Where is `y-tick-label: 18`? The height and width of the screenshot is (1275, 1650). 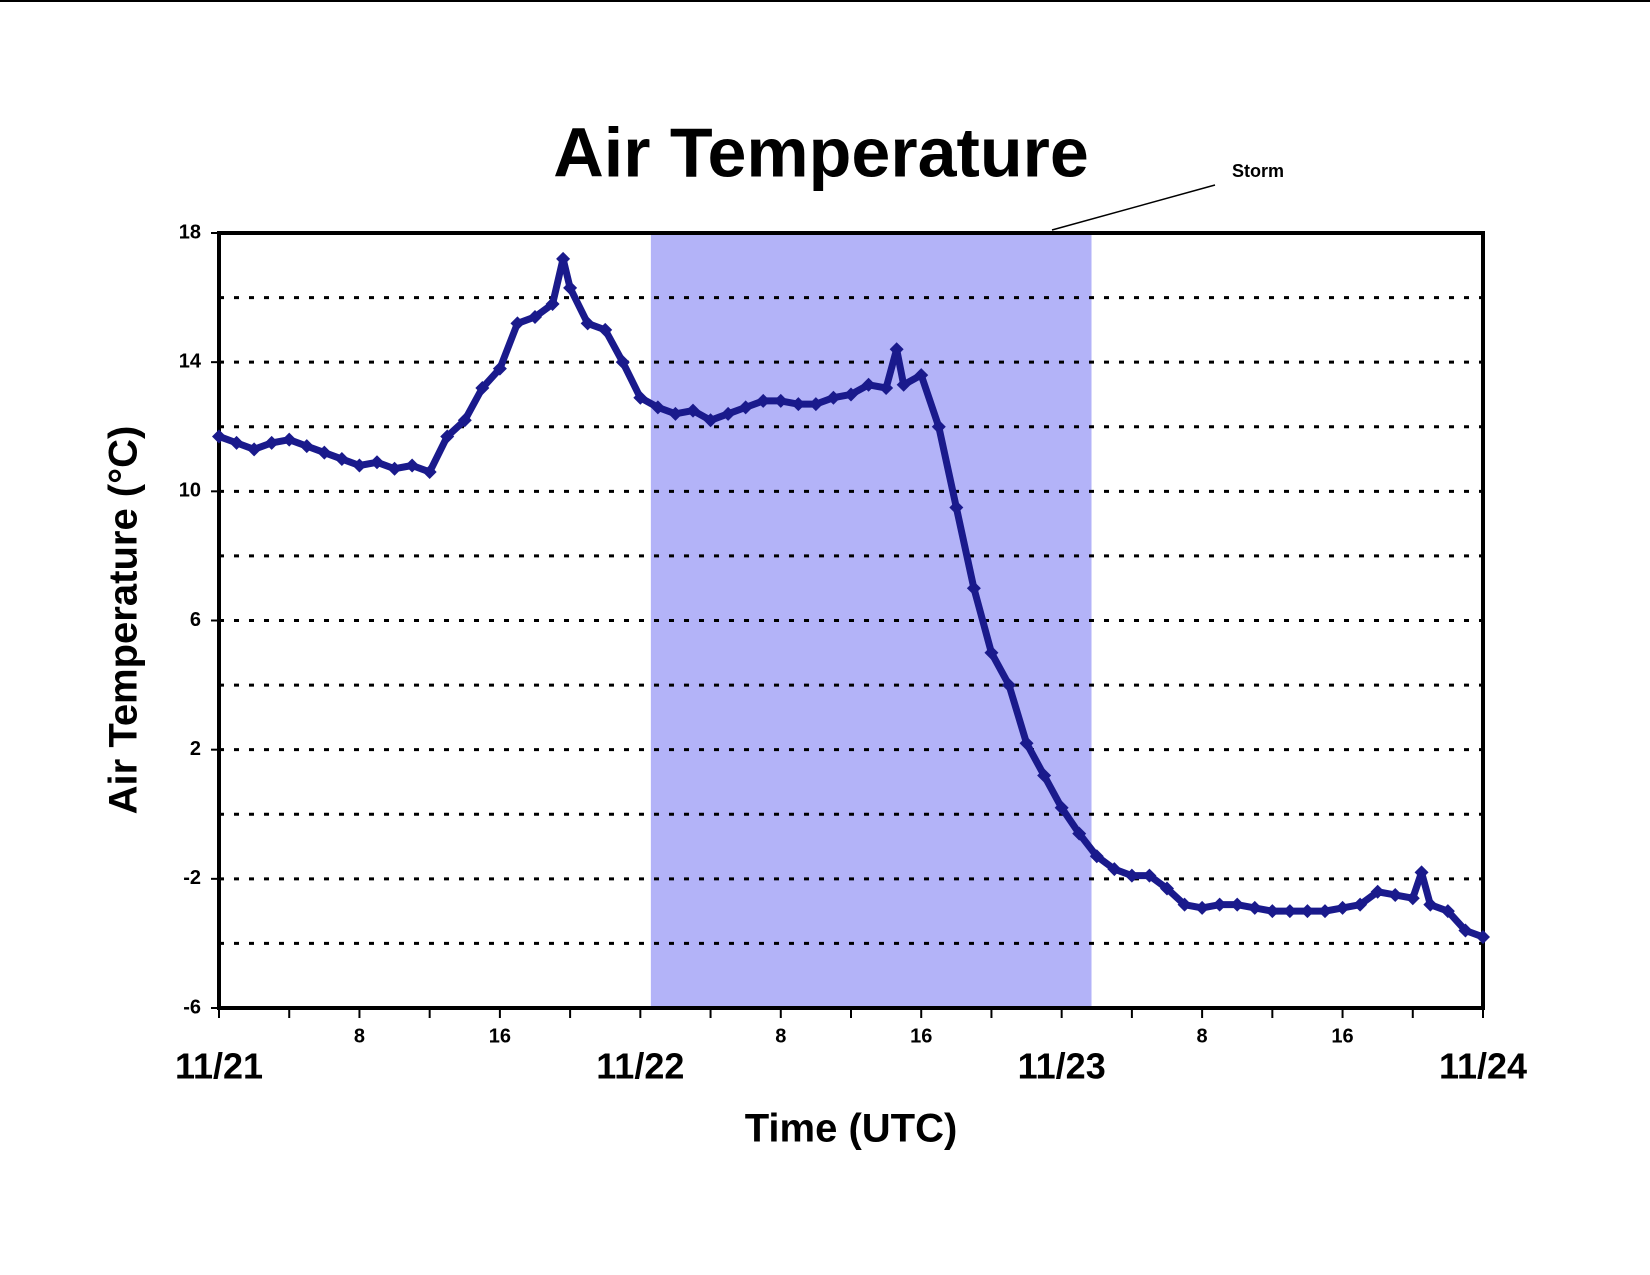
y-tick-label: 18 is located at coordinates (190, 232).